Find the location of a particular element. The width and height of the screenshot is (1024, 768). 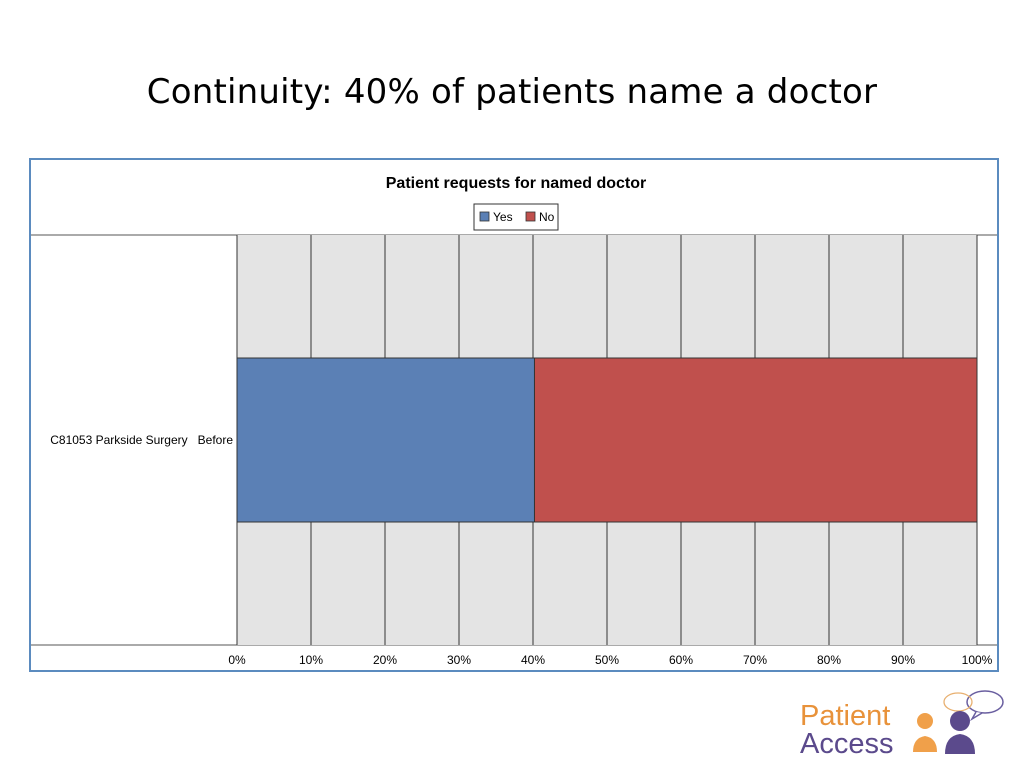

chart-title: Patient requests for named doctor is located at coordinates (516, 183).